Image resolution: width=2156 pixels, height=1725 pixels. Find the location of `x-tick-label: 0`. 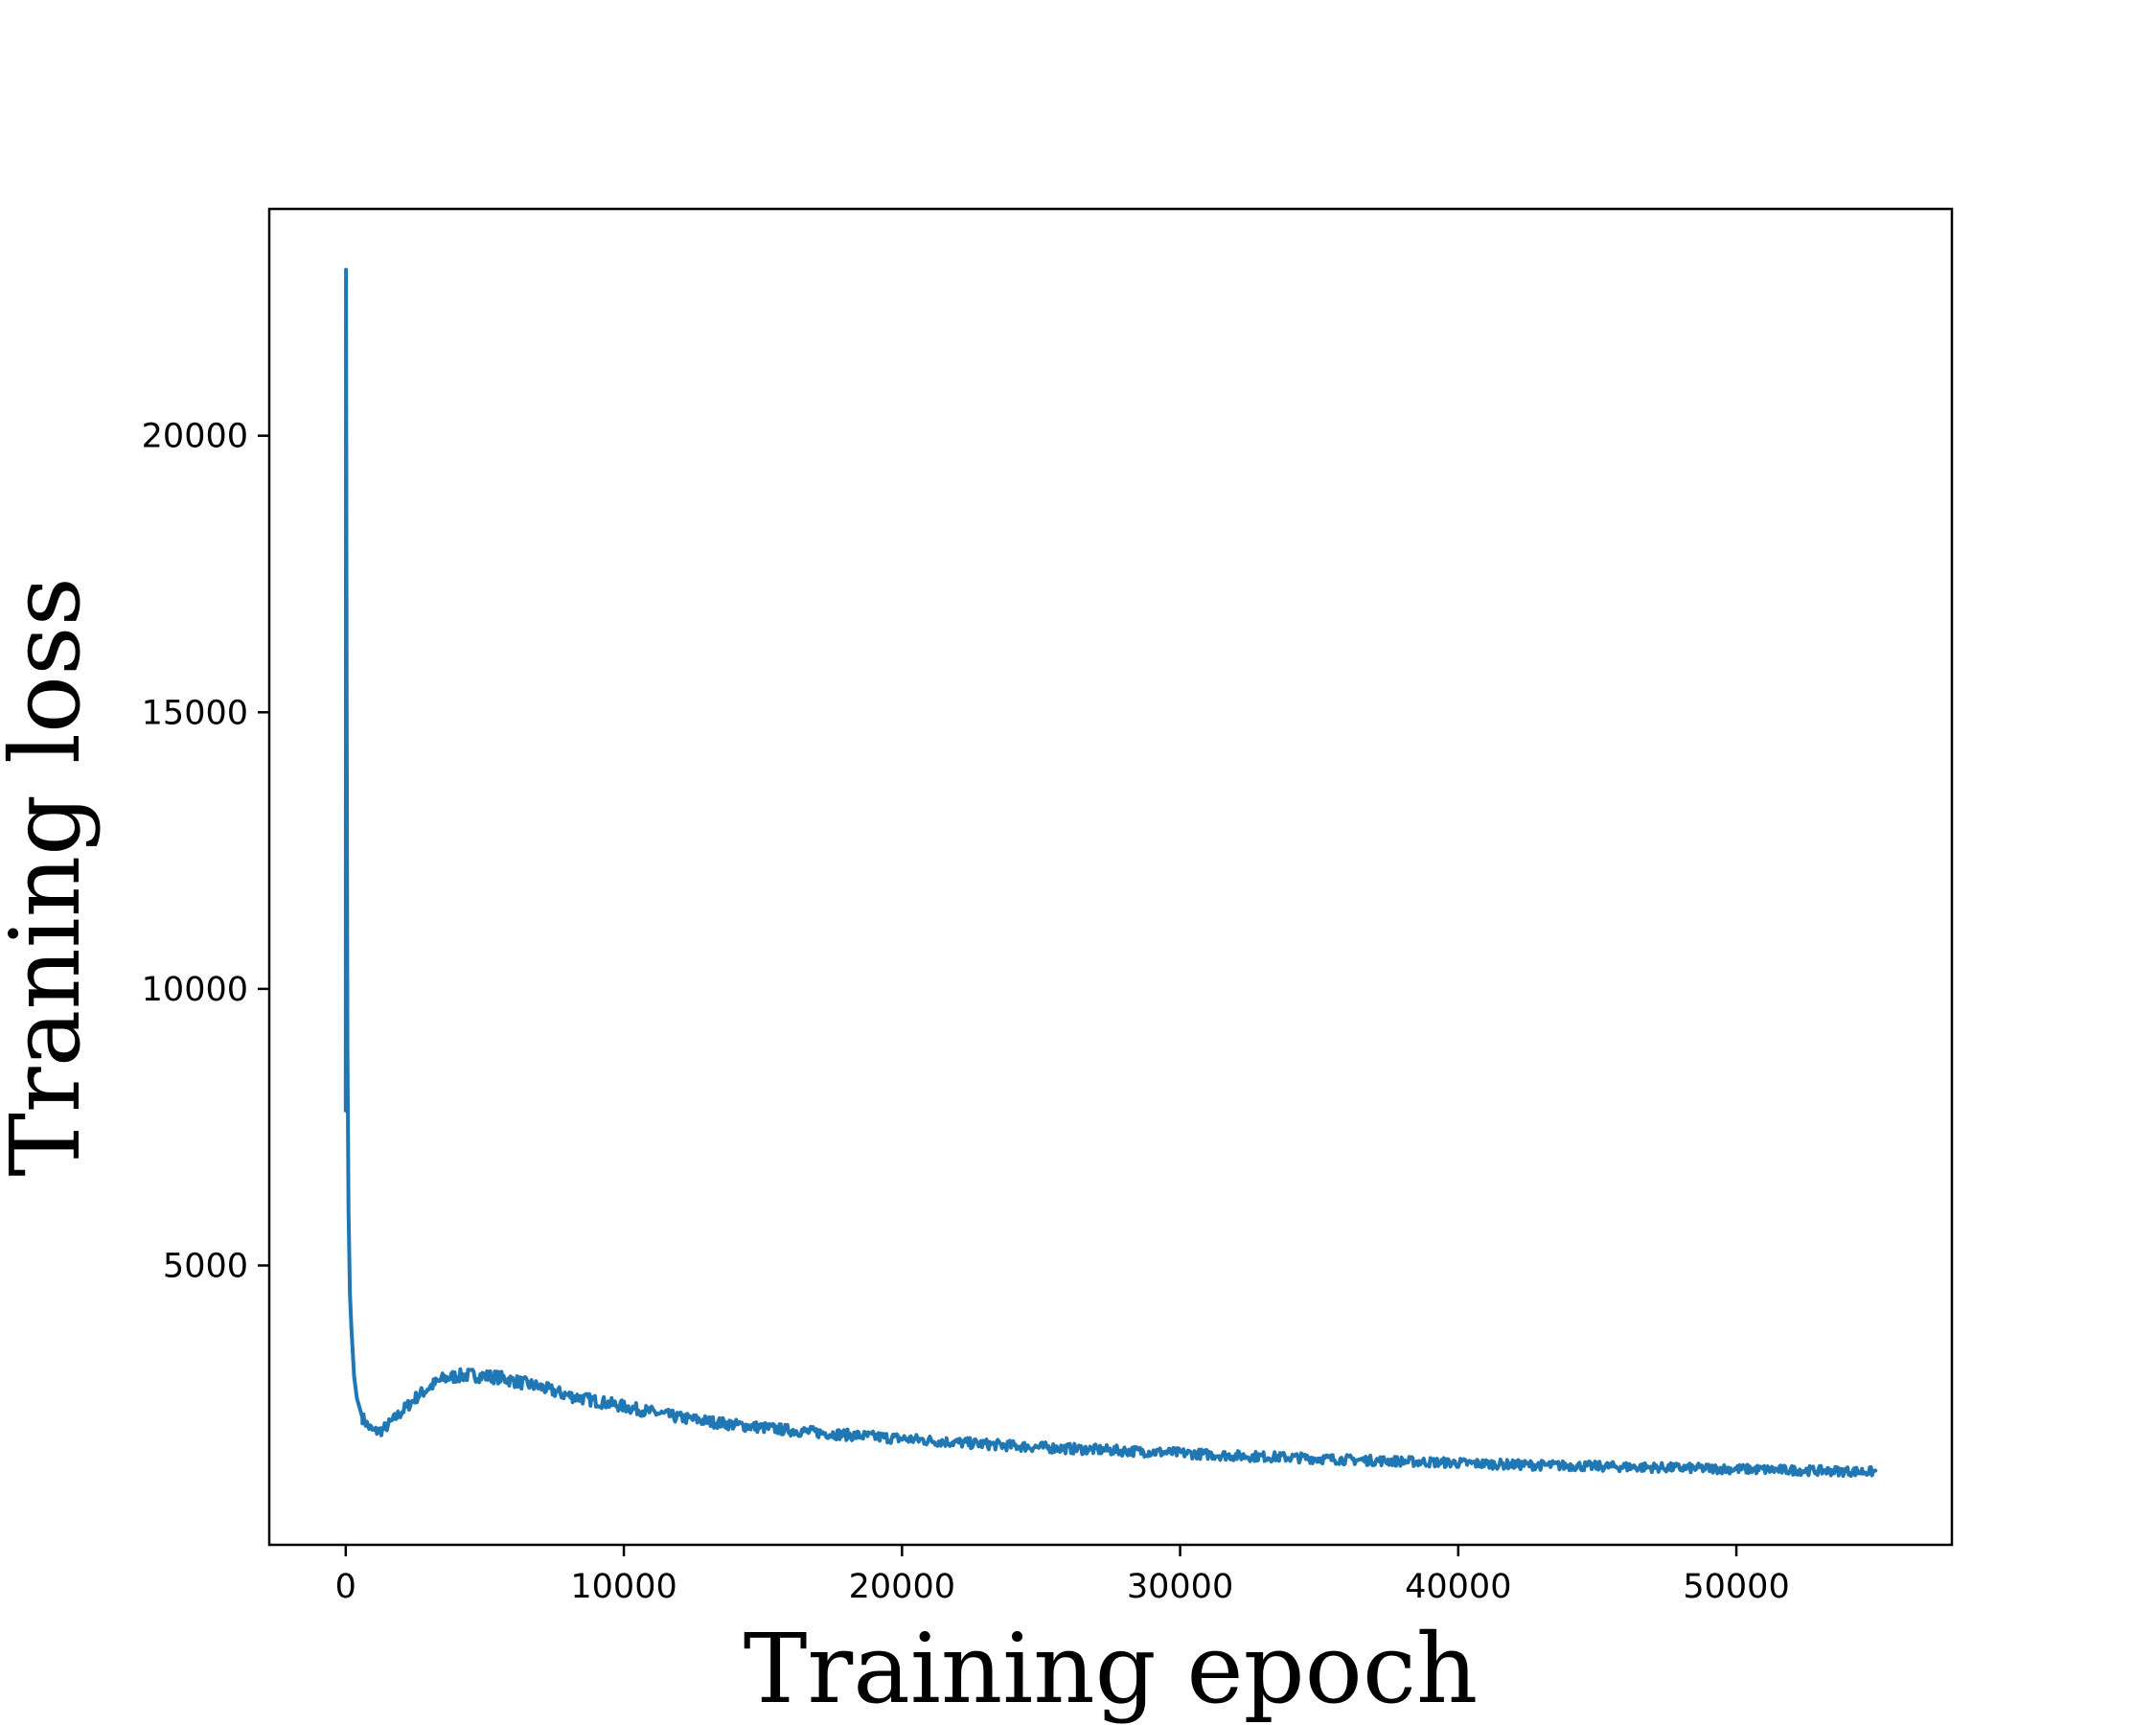

x-tick-label: 0 is located at coordinates (345, 1587).